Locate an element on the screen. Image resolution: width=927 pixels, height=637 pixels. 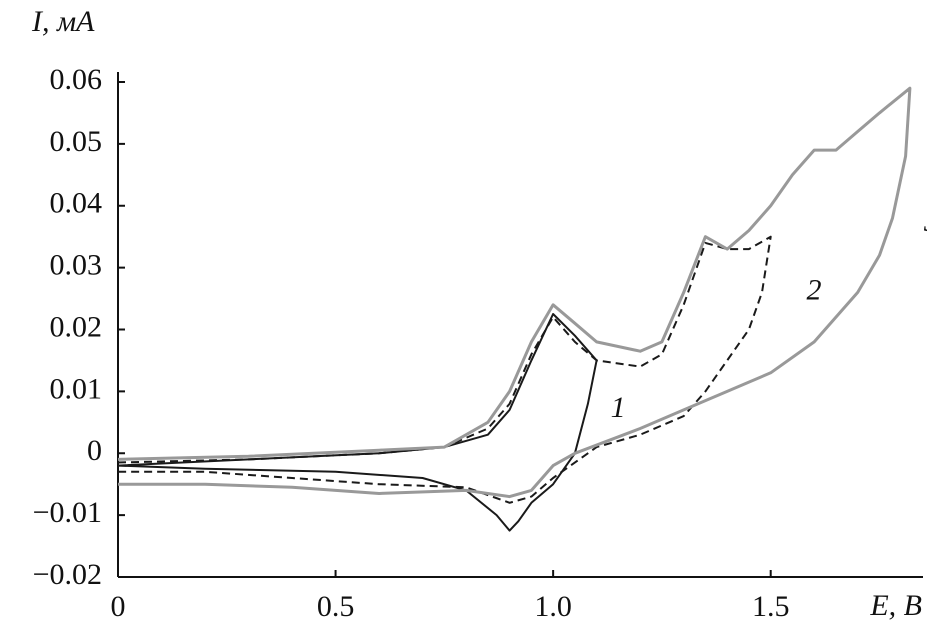
y-axis-label: I, мА is located at coordinates (63, 21).